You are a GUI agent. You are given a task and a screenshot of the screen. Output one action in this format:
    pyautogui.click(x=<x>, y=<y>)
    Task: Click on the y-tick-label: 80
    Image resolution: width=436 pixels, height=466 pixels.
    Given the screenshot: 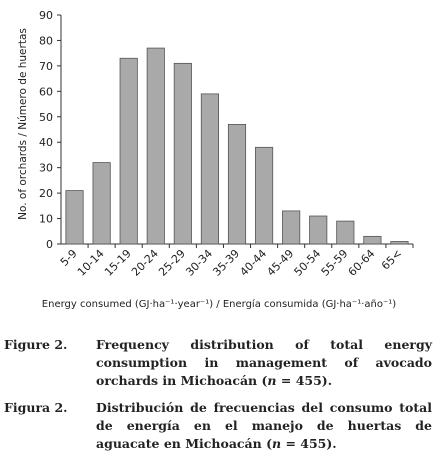 What is the action you would take?
    pyautogui.click(x=46, y=40)
    